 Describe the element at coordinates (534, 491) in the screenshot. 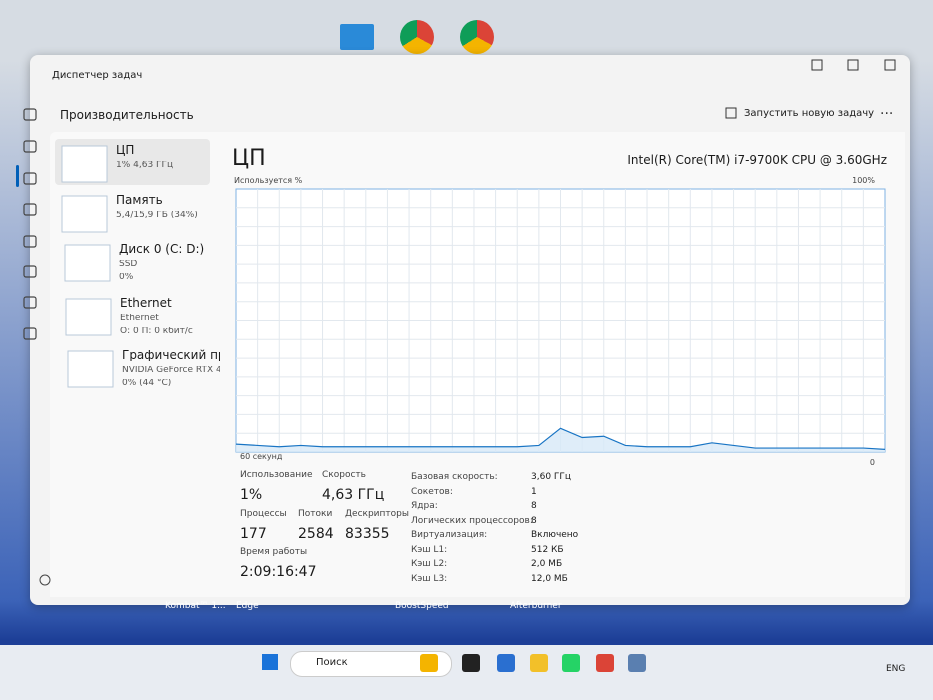

I see `detail-value: 1` at that location.